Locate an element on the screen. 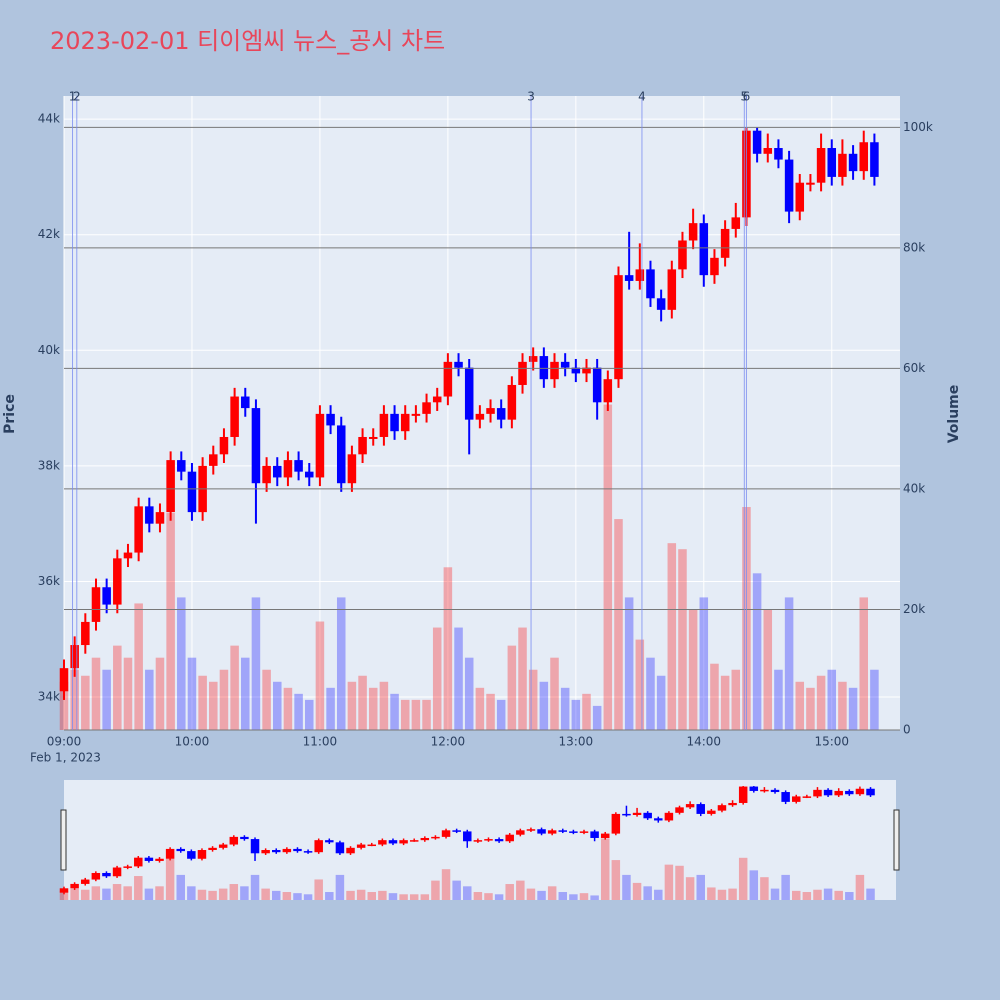 This screenshot has height=1000, width=1000. y-tick-label: 34k is located at coordinates (49, 697).